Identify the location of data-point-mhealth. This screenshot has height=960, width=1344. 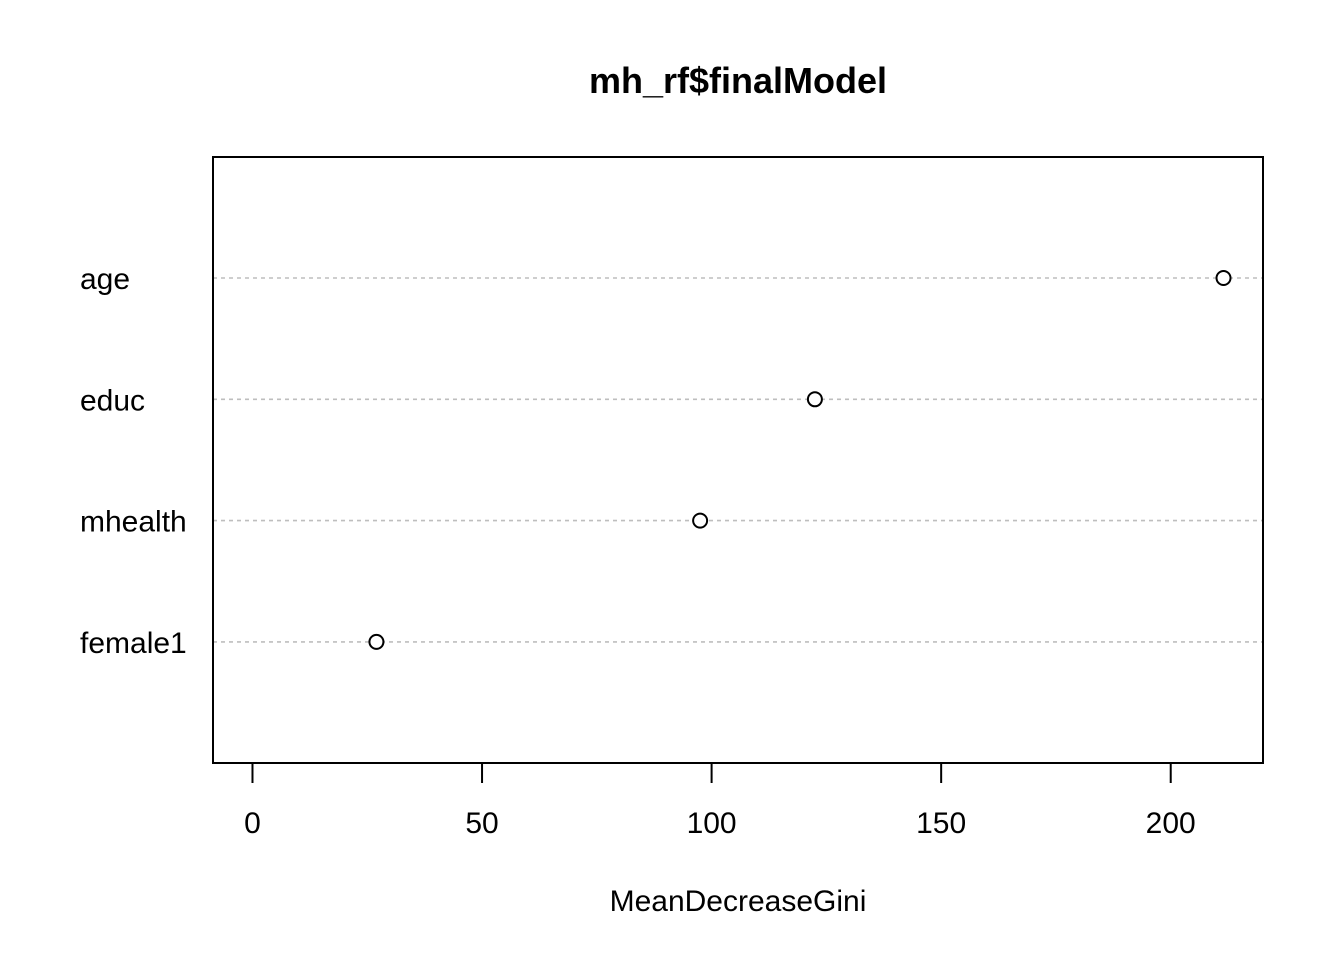
(700, 520).